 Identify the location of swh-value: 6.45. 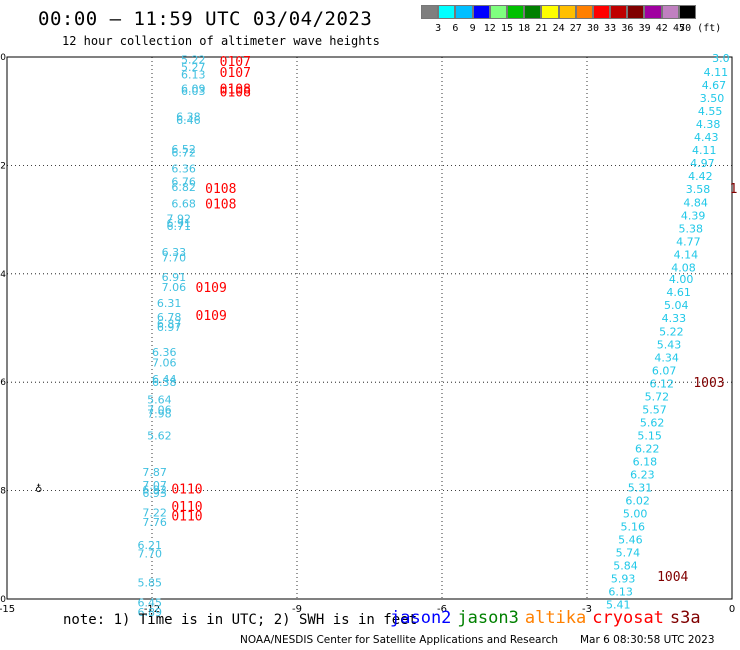
(150, 602).